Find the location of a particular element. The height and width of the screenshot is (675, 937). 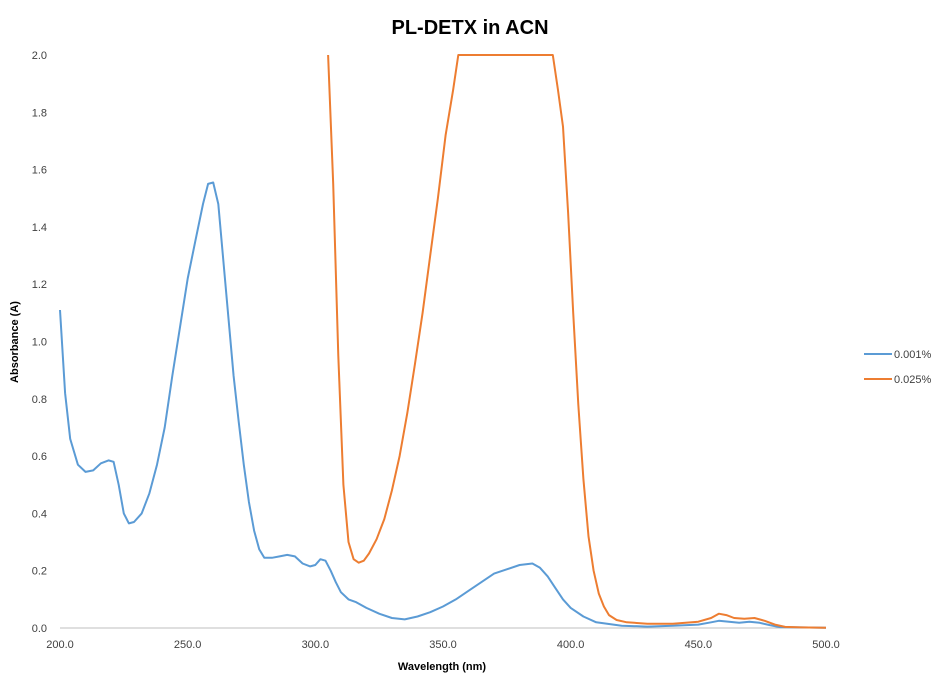

y-tick-label: 0.2 is located at coordinates (39, 572).